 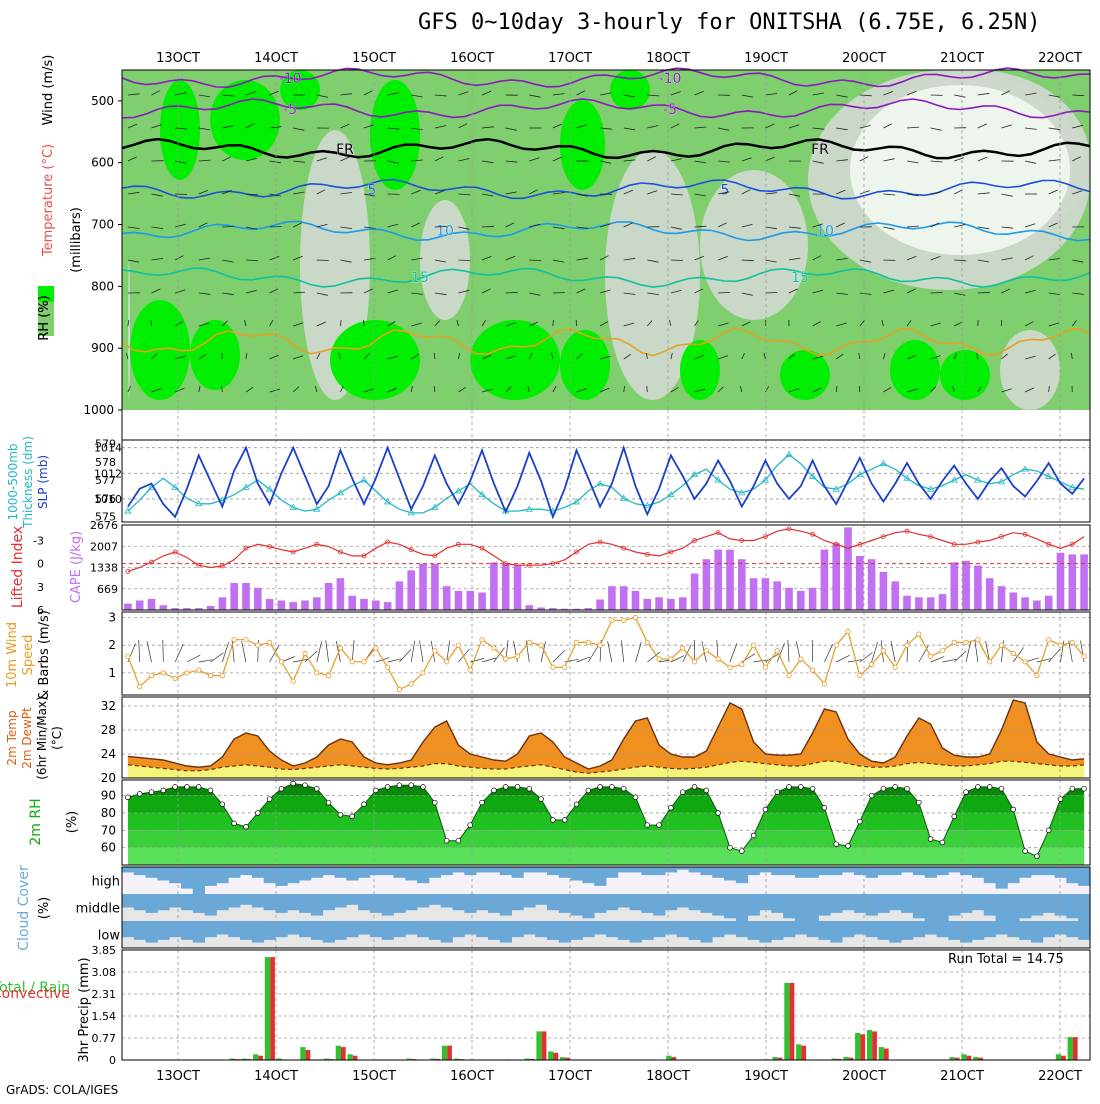 What do you see at coordinates (668, 58) in the screenshot?
I see `x-tick-label-top: 18OCT` at bounding box center [668, 58].